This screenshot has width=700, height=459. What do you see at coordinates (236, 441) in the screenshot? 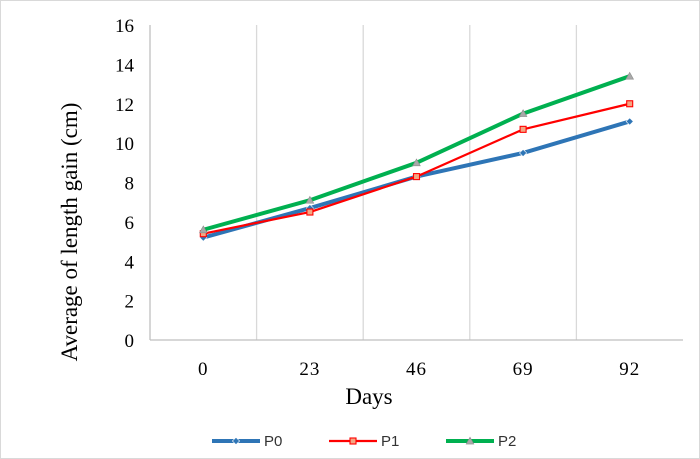
I see `legend-marker-p0` at bounding box center [236, 441].